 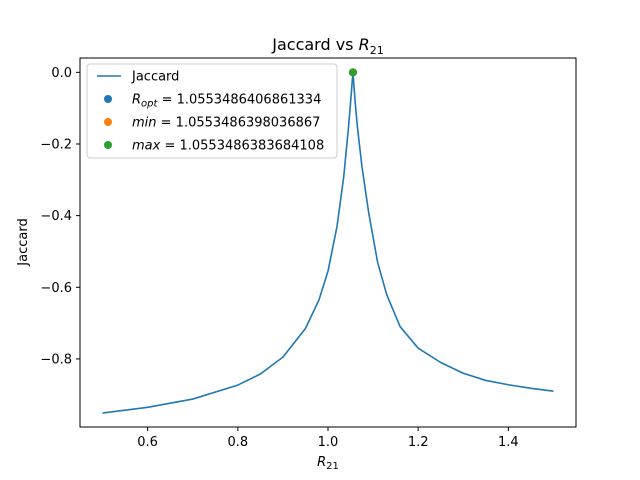 I want to click on chart-title: Jaccard vs R21, so click(x=327, y=46).